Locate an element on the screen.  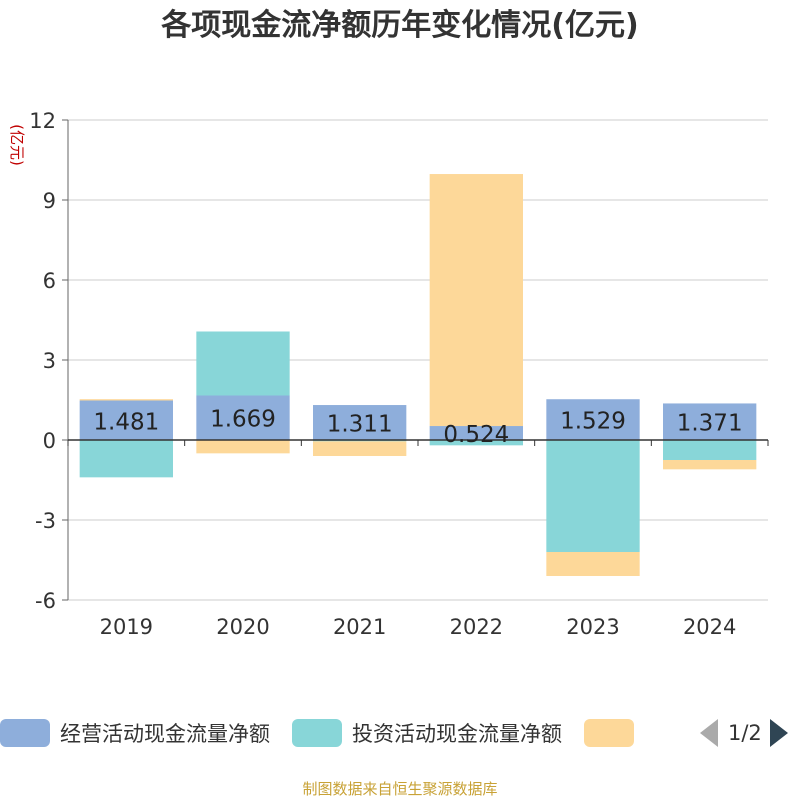
y-tick-label: 9 is located at coordinates (49, 201).